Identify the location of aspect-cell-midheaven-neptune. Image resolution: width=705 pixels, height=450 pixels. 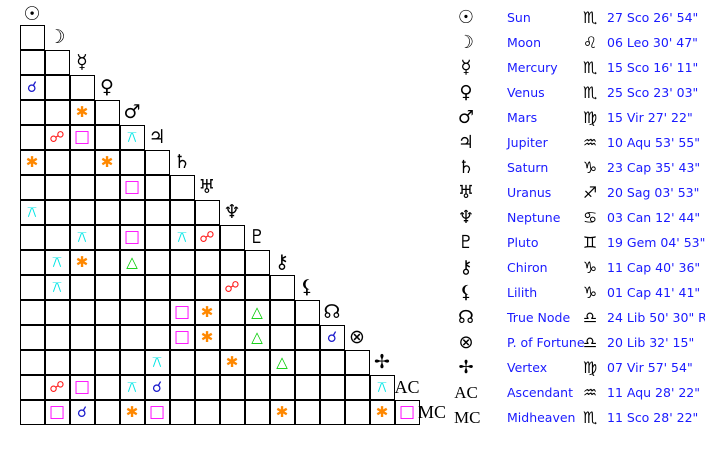
(232, 412).